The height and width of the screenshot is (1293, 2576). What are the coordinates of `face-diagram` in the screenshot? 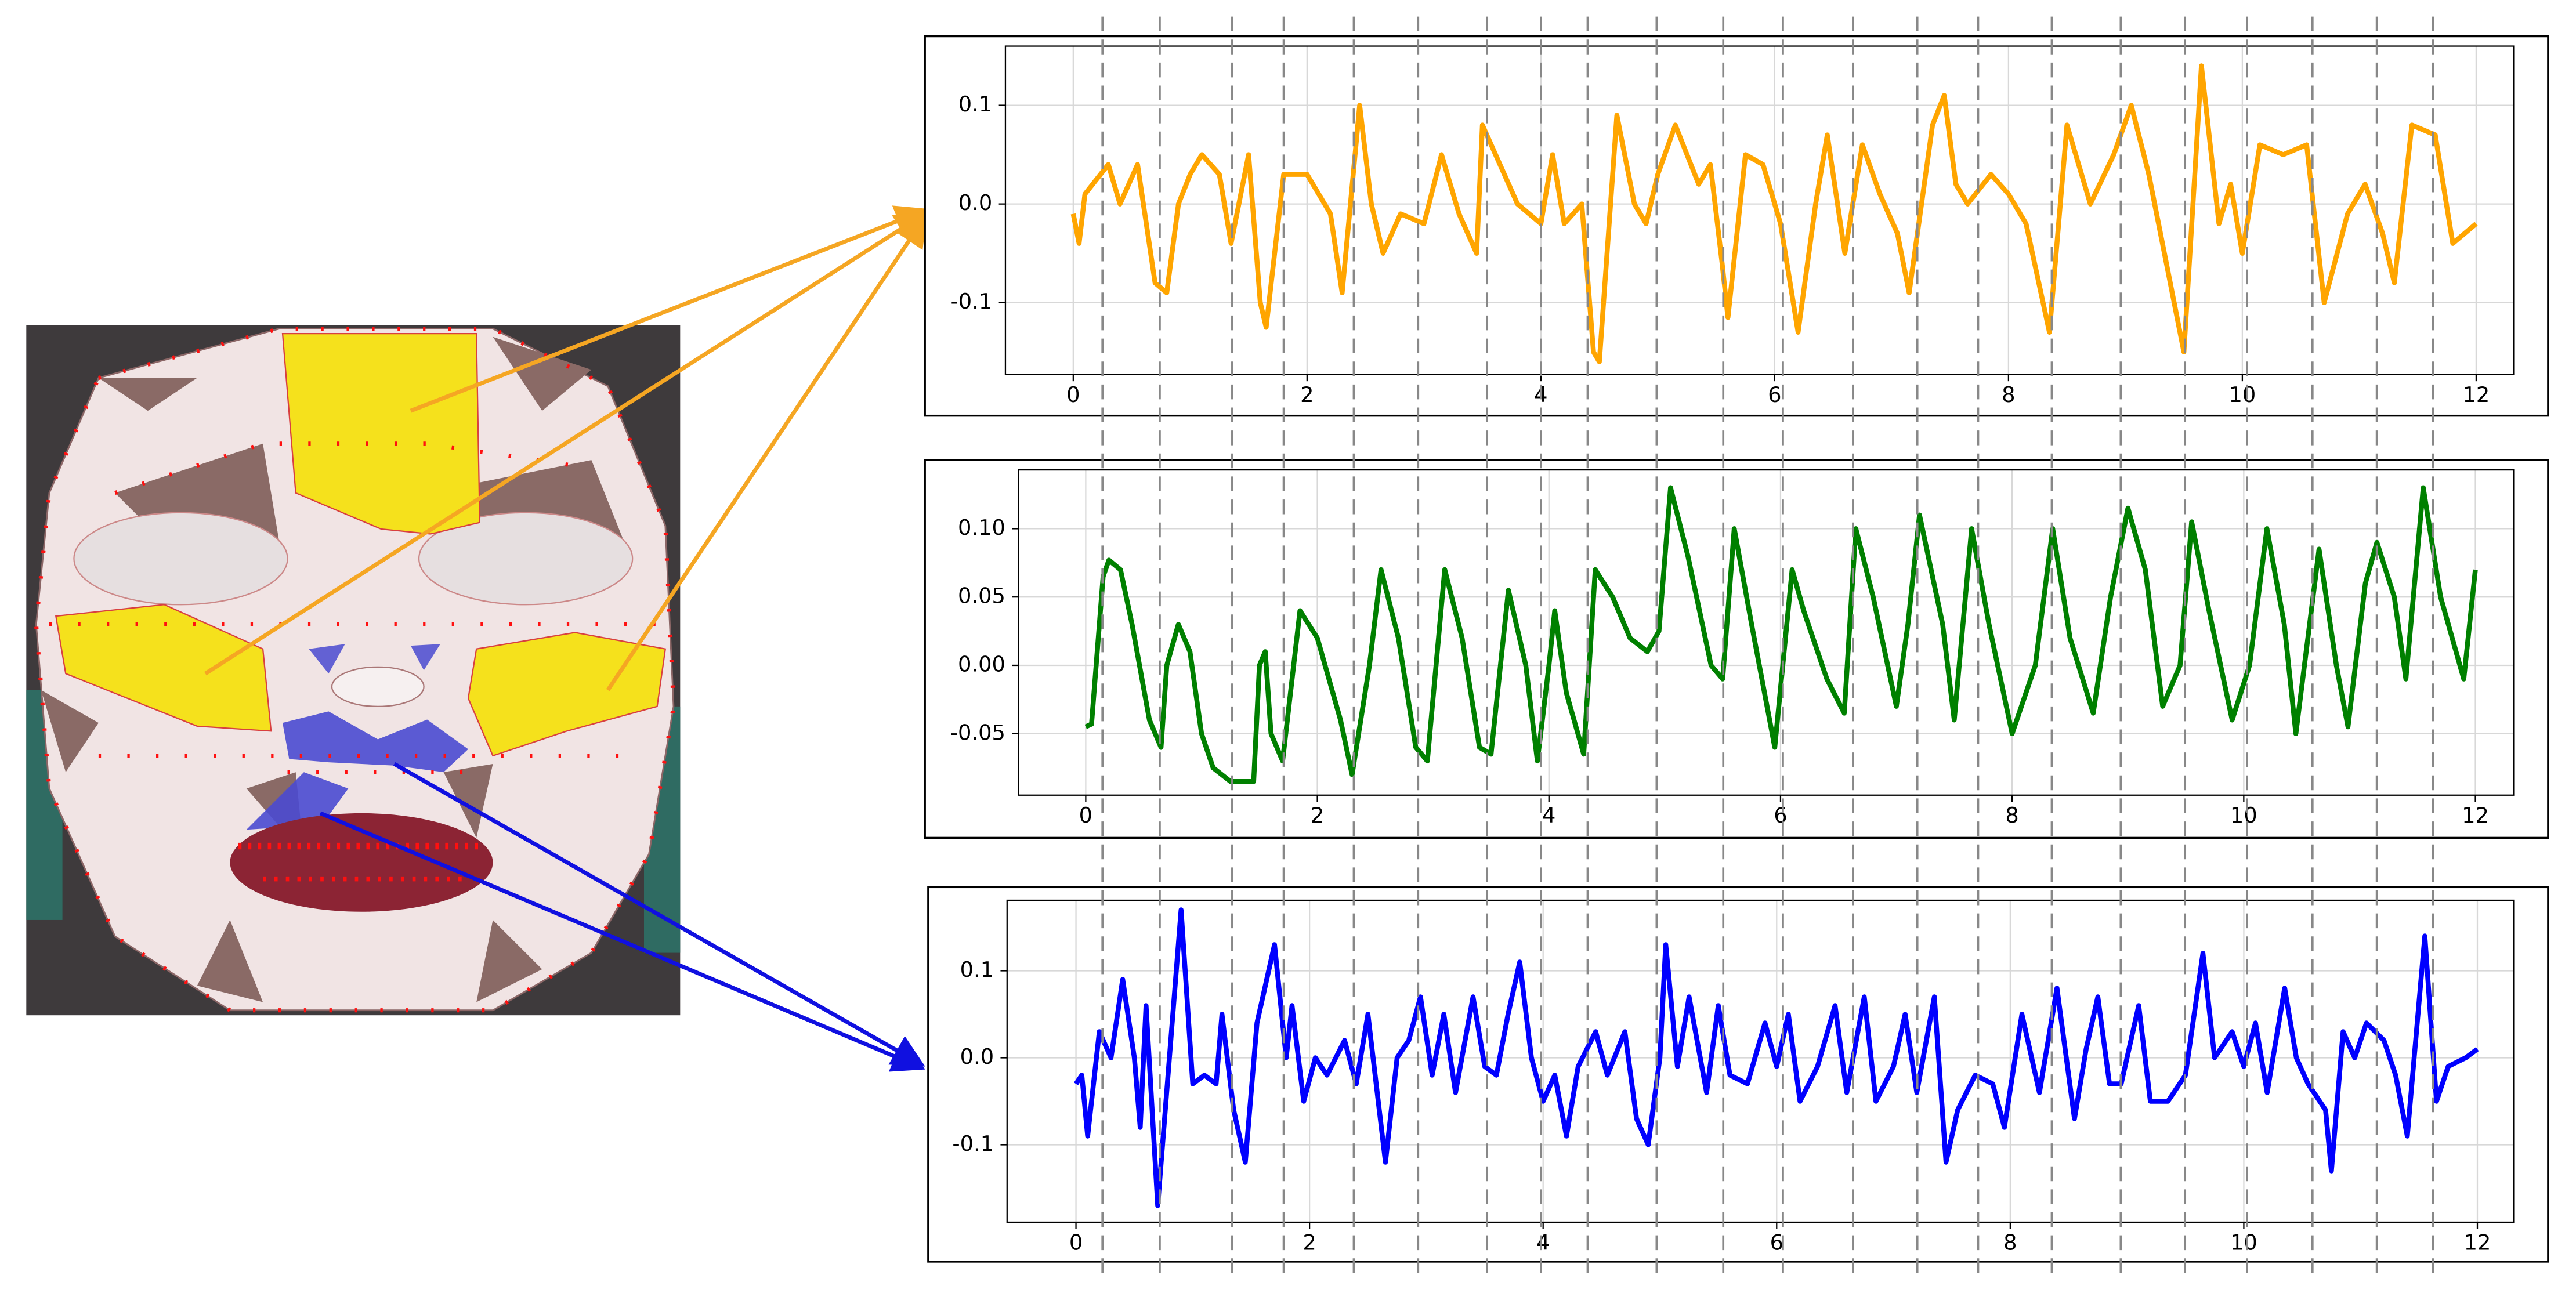 It's located at (353, 670).